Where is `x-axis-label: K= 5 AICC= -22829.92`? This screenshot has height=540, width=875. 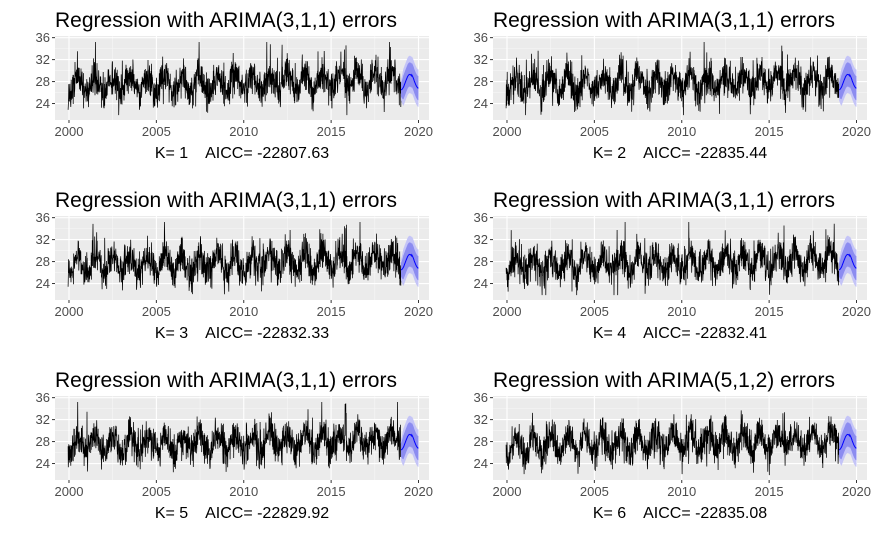 x-axis-label: K= 5 AICC= -22829.92 is located at coordinates (242, 513).